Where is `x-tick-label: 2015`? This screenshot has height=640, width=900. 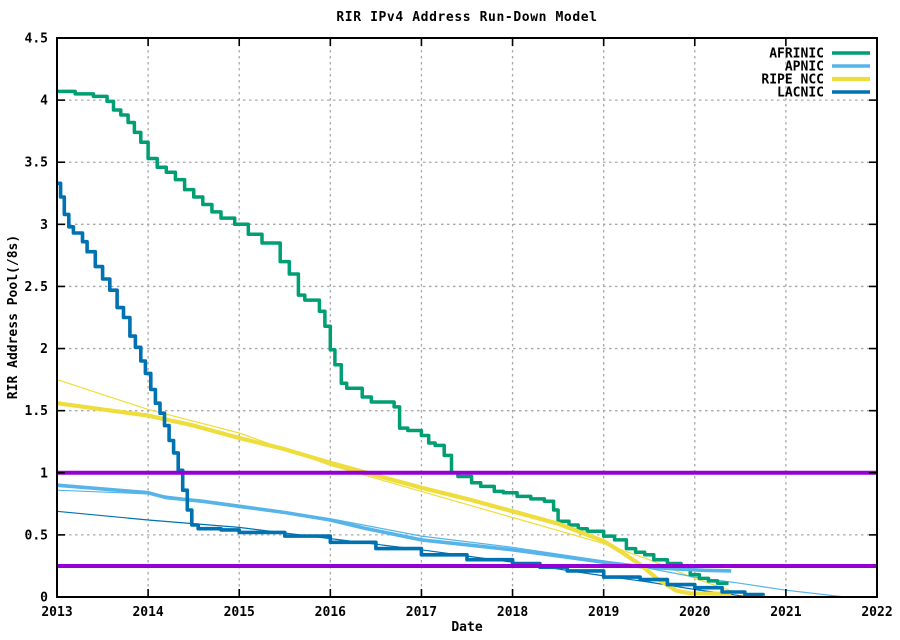
x-tick-label: 2015 is located at coordinates (239, 612).